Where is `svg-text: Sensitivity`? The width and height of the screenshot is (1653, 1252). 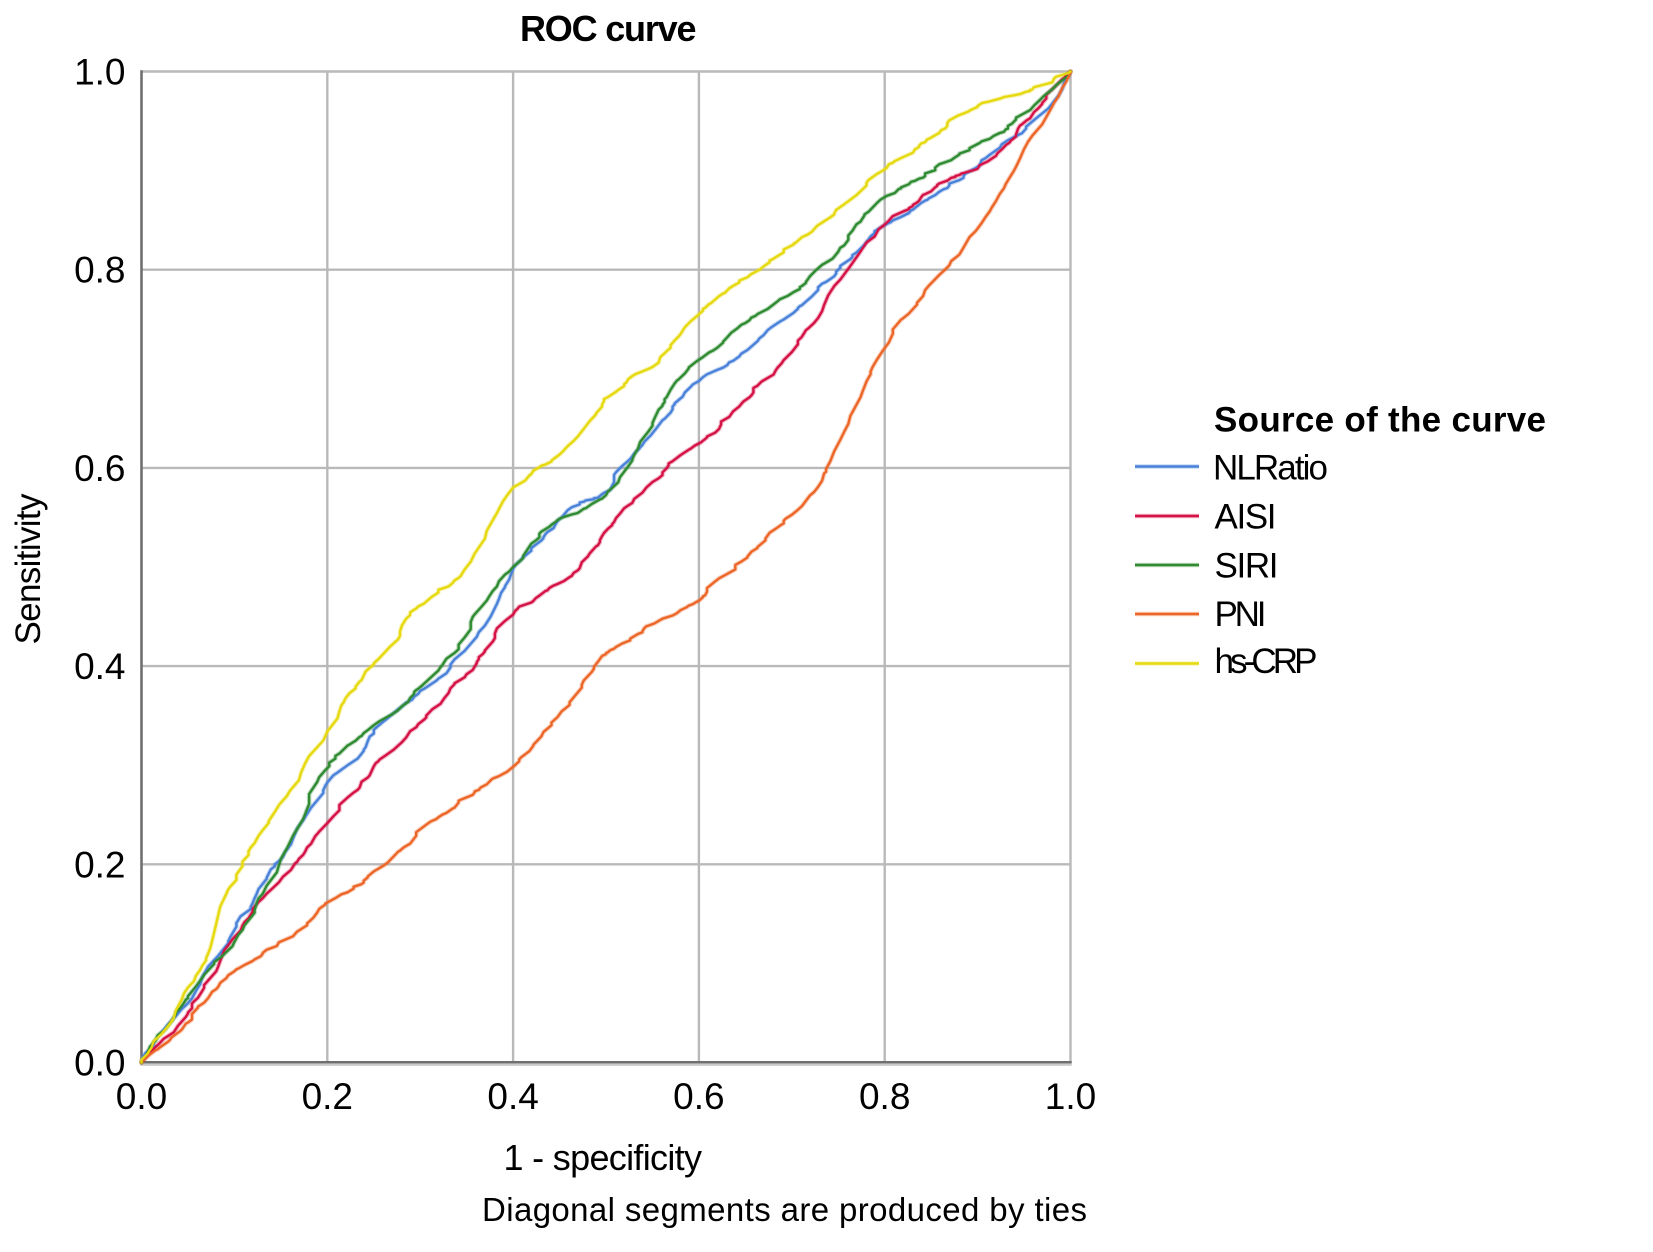
svg-text: Sensitivity is located at coordinates (28, 569).